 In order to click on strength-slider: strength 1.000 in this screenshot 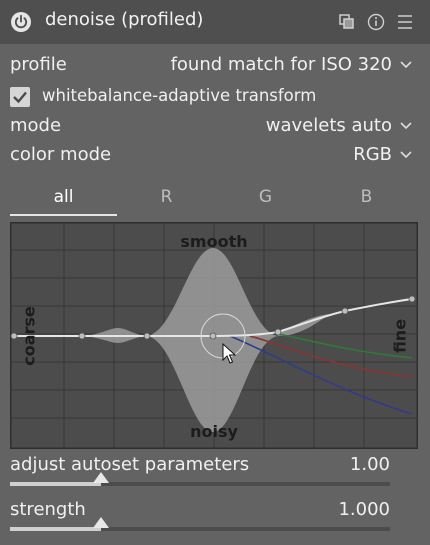, I will do `click(215, 522)`.